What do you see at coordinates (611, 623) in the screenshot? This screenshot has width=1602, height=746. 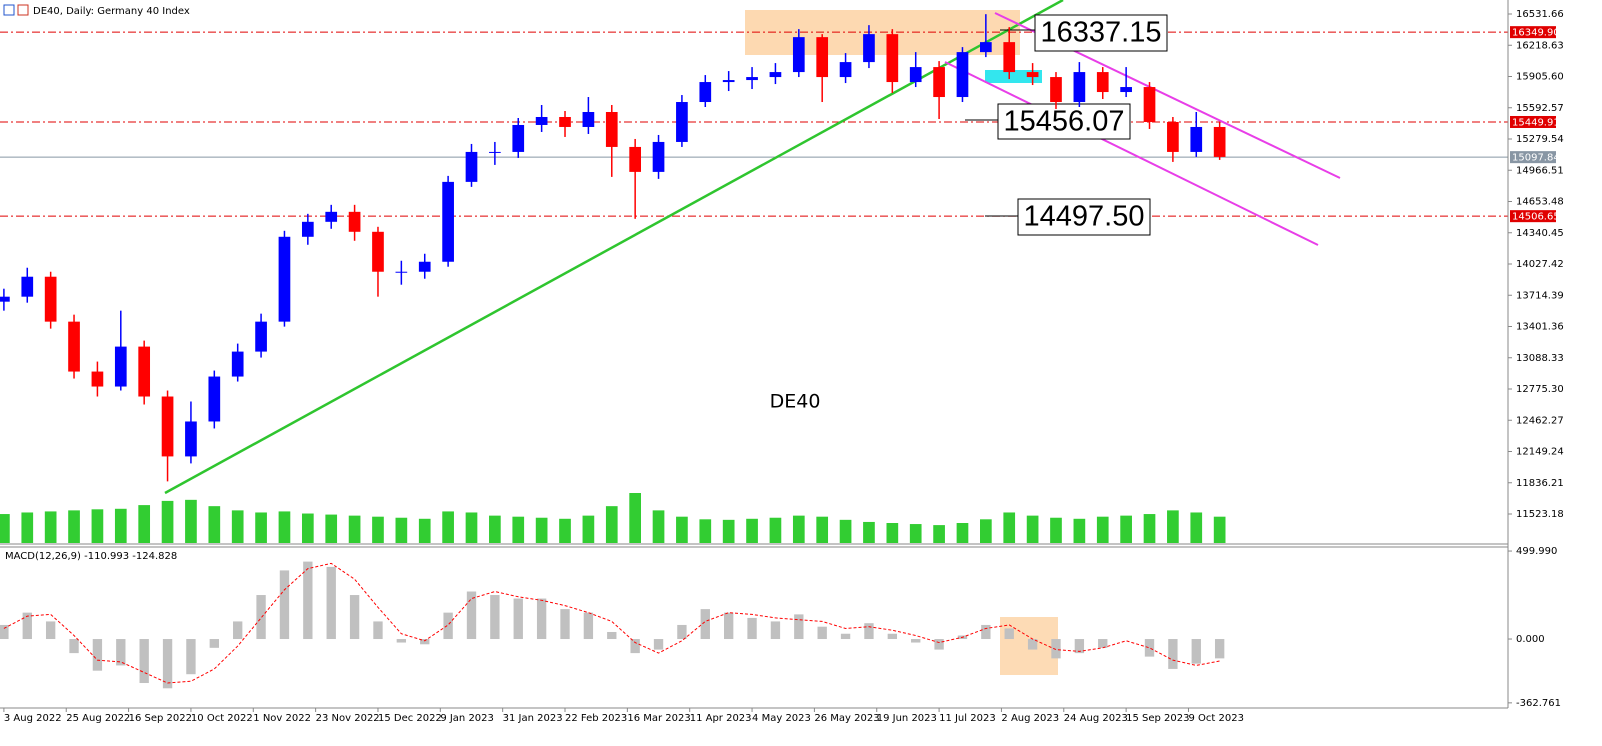 I see `signal-line` at bounding box center [611, 623].